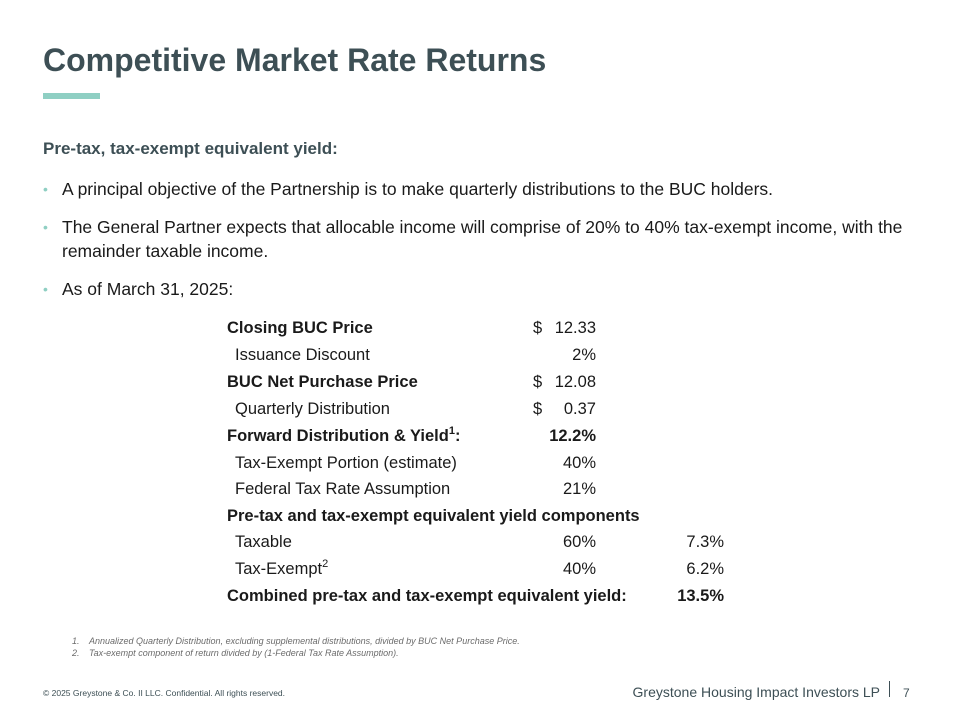  Describe the element at coordinates (579, 489) in the screenshot. I see `row-value: 21%` at that location.